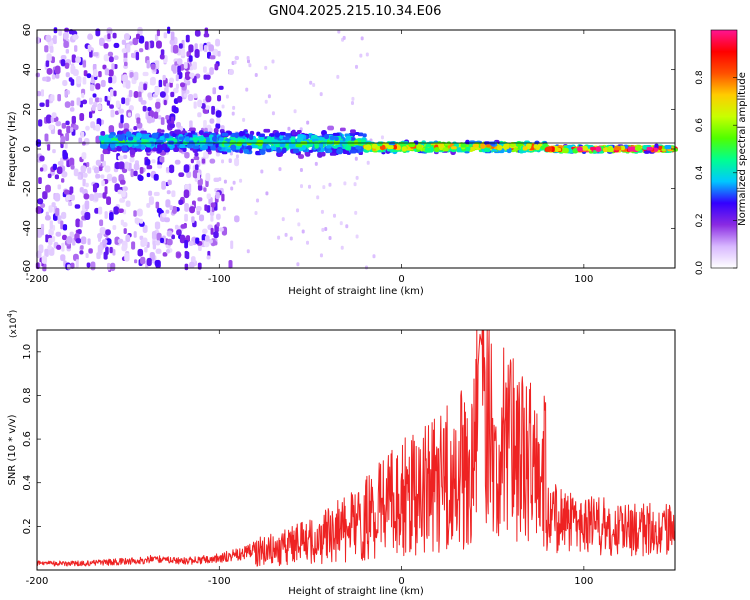 The width and height of the screenshot is (750, 600). What do you see at coordinates (31, 439) in the screenshot?
I see `snr-y-axis: 0.2 0.4 0.6 0.8 1.0` at bounding box center [31, 439].